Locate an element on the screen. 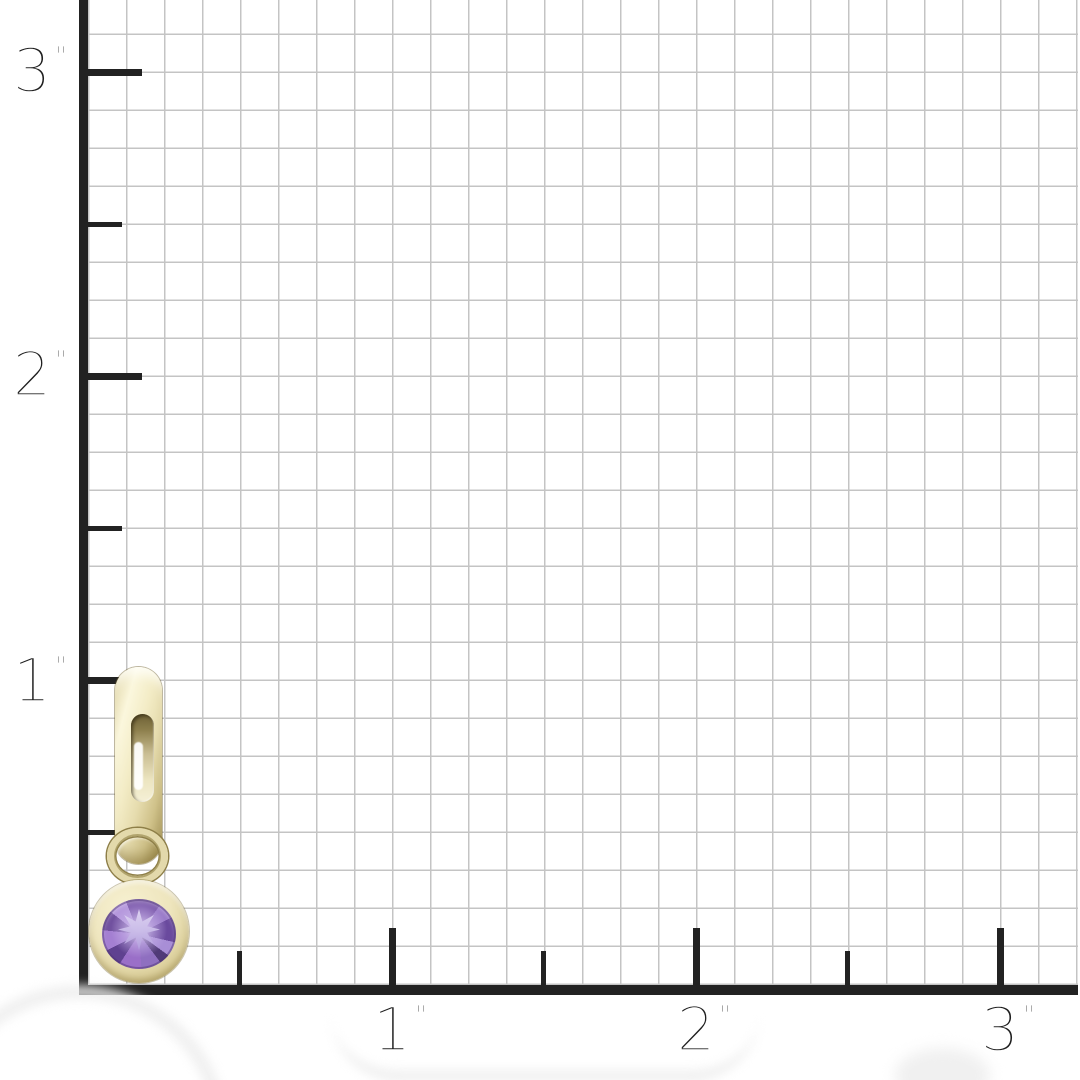 Image resolution: width=1080 pixels, height=1080 pixels. bottom-axis-label-3in: 3 " is located at coordinates (1008, 1035).